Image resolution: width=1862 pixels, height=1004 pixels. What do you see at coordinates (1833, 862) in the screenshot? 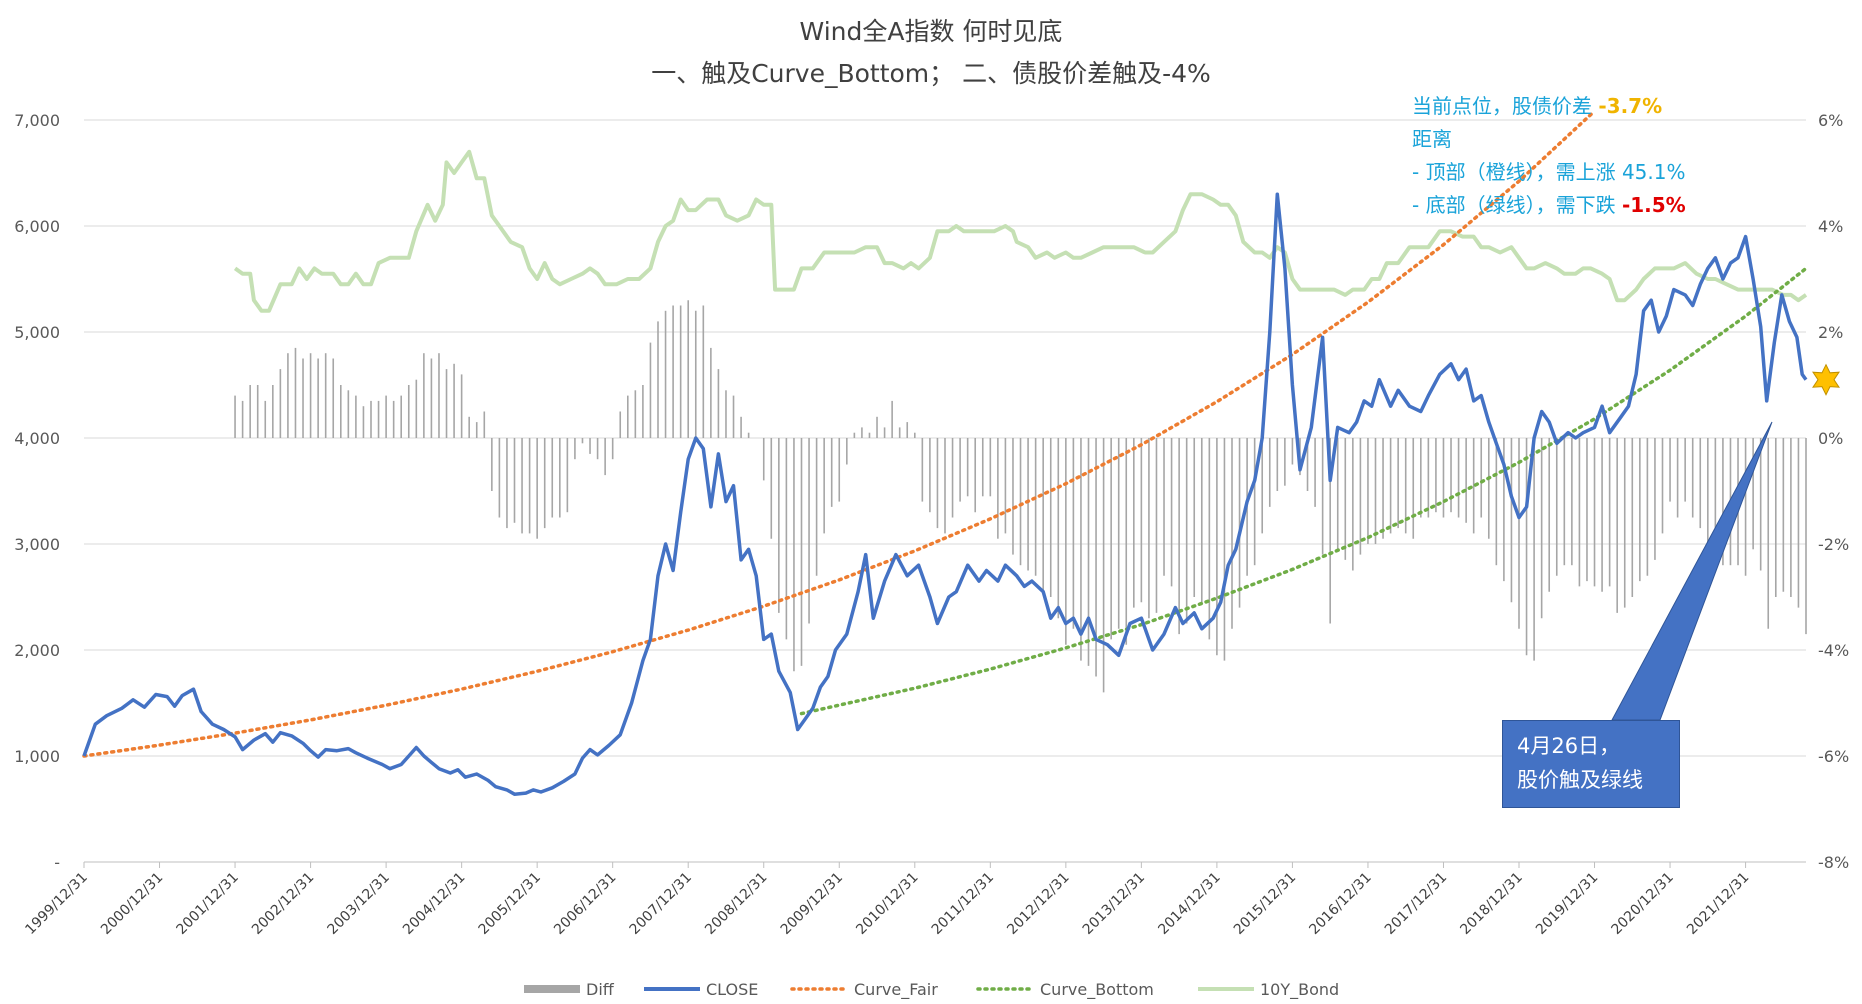
I see `y-right-tick-label: -8%` at bounding box center [1833, 862].